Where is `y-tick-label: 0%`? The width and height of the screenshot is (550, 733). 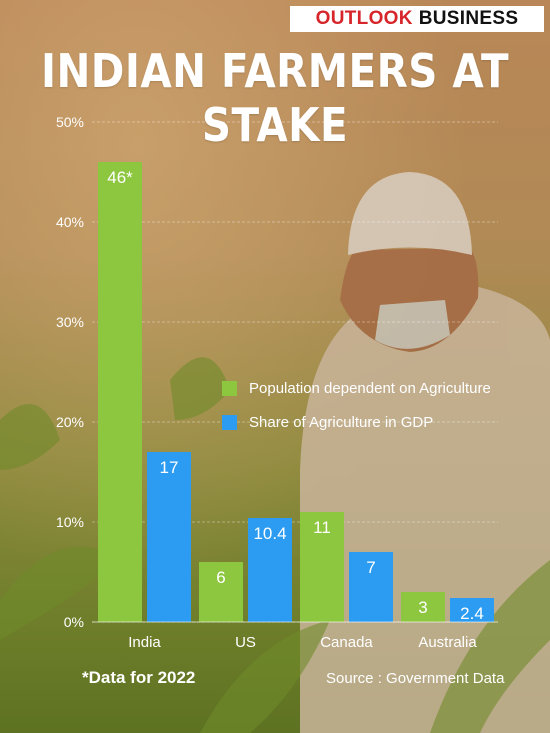
y-tick-label: 0% is located at coordinates (74, 622).